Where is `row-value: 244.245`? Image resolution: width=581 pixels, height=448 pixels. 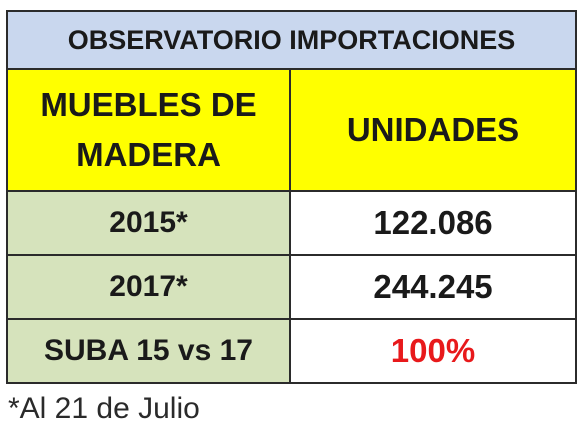
row-value: 244.245 is located at coordinates (433, 287).